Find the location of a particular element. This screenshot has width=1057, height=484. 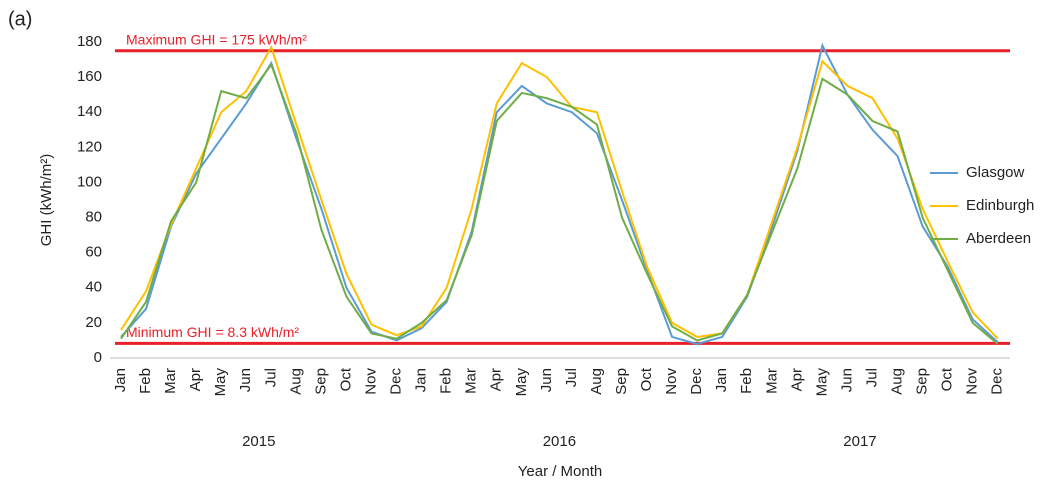

legend-label: Glasgow is located at coordinates (995, 172).